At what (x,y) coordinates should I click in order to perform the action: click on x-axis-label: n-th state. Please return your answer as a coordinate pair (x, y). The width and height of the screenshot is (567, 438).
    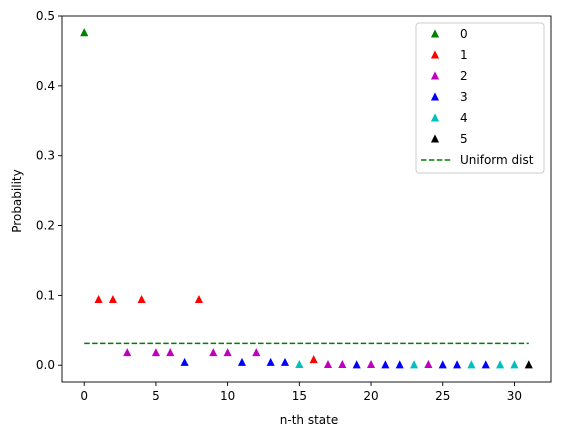
    Looking at the image, I should click on (309, 420).